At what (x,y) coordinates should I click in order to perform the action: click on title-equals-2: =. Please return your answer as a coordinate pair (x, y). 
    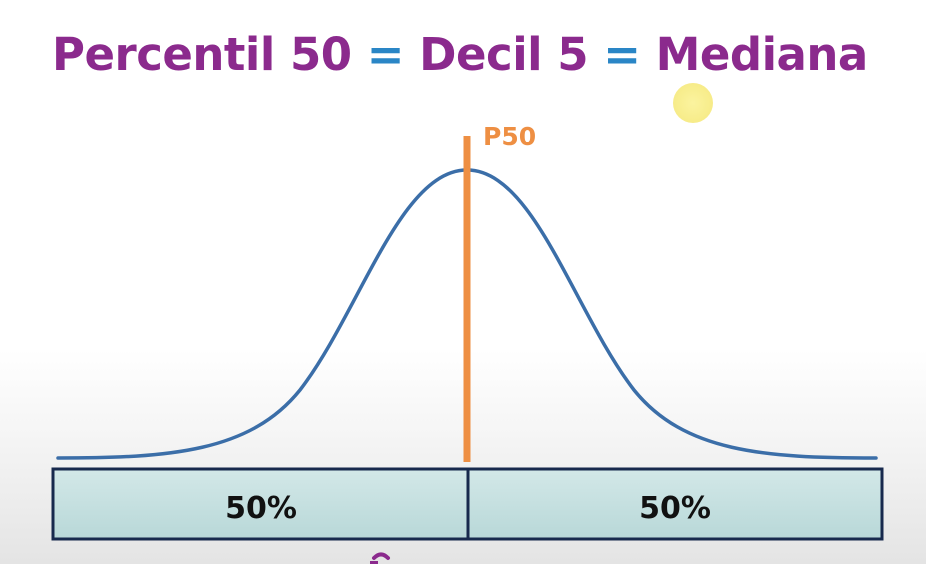
    Looking at the image, I should click on (622, 54).